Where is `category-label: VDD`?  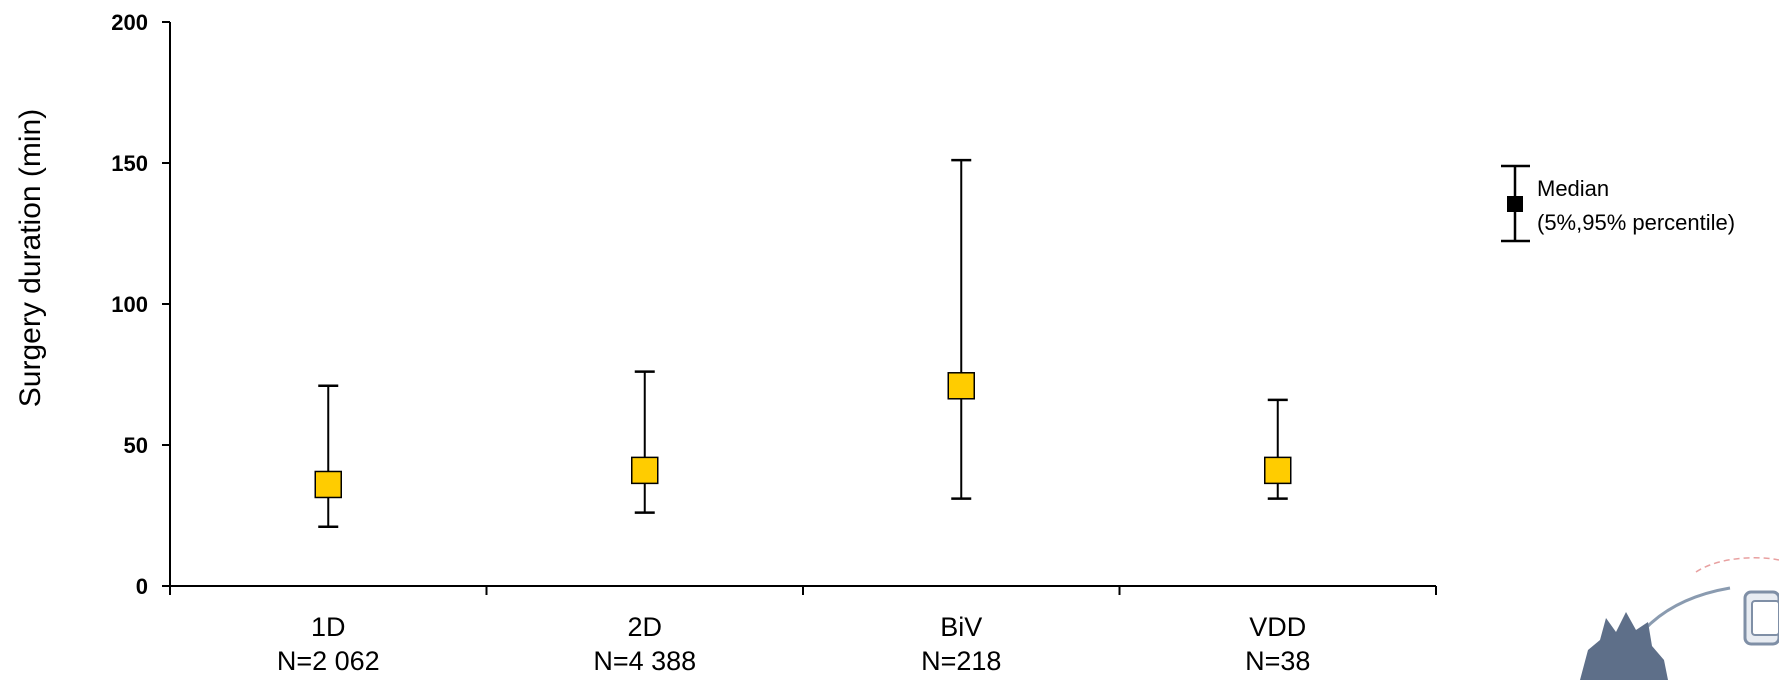 category-label: VDD is located at coordinates (1277, 627).